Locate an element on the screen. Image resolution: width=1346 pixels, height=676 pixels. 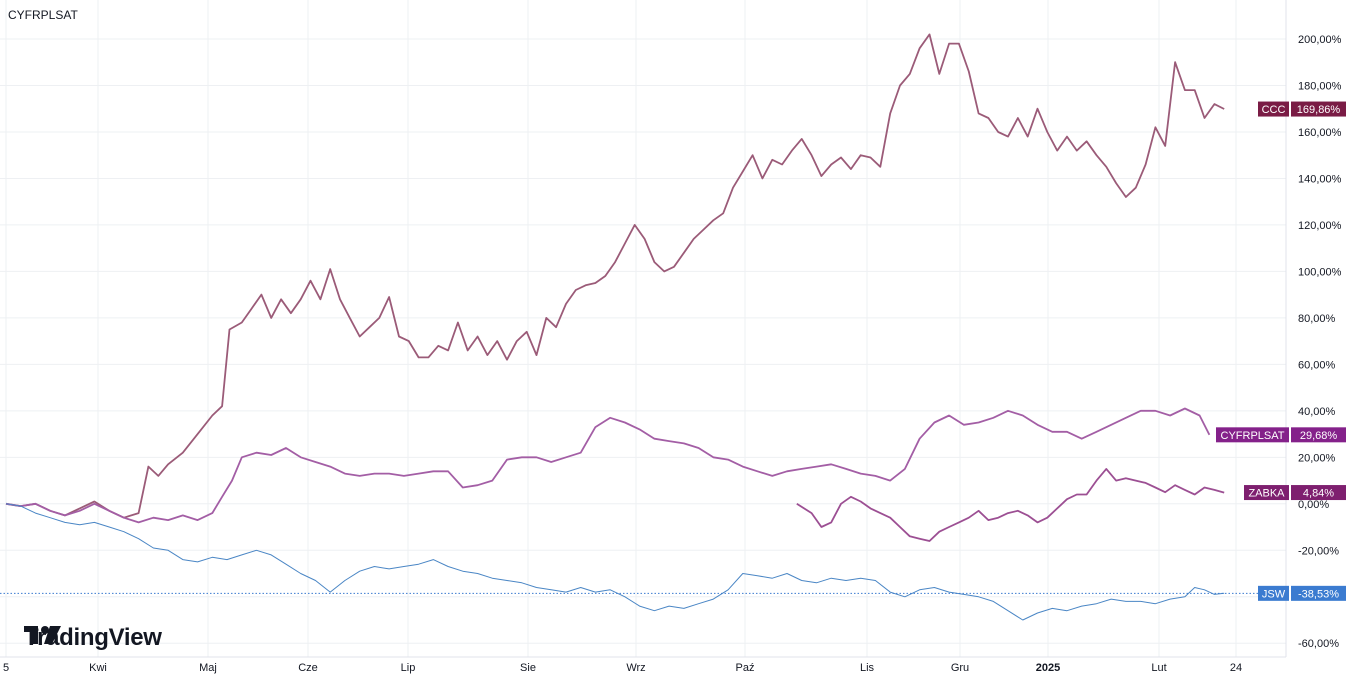
series-name-tag: CCC is located at coordinates (1274, 110).